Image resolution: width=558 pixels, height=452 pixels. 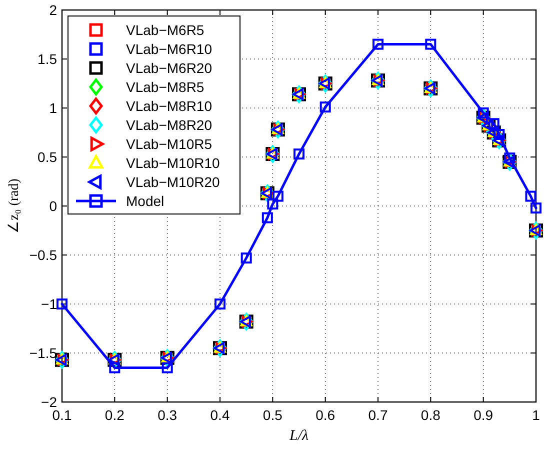 What do you see at coordinates (43, 255) in the screenshot?
I see `y-tick-label: −0.5` at bounding box center [43, 255].